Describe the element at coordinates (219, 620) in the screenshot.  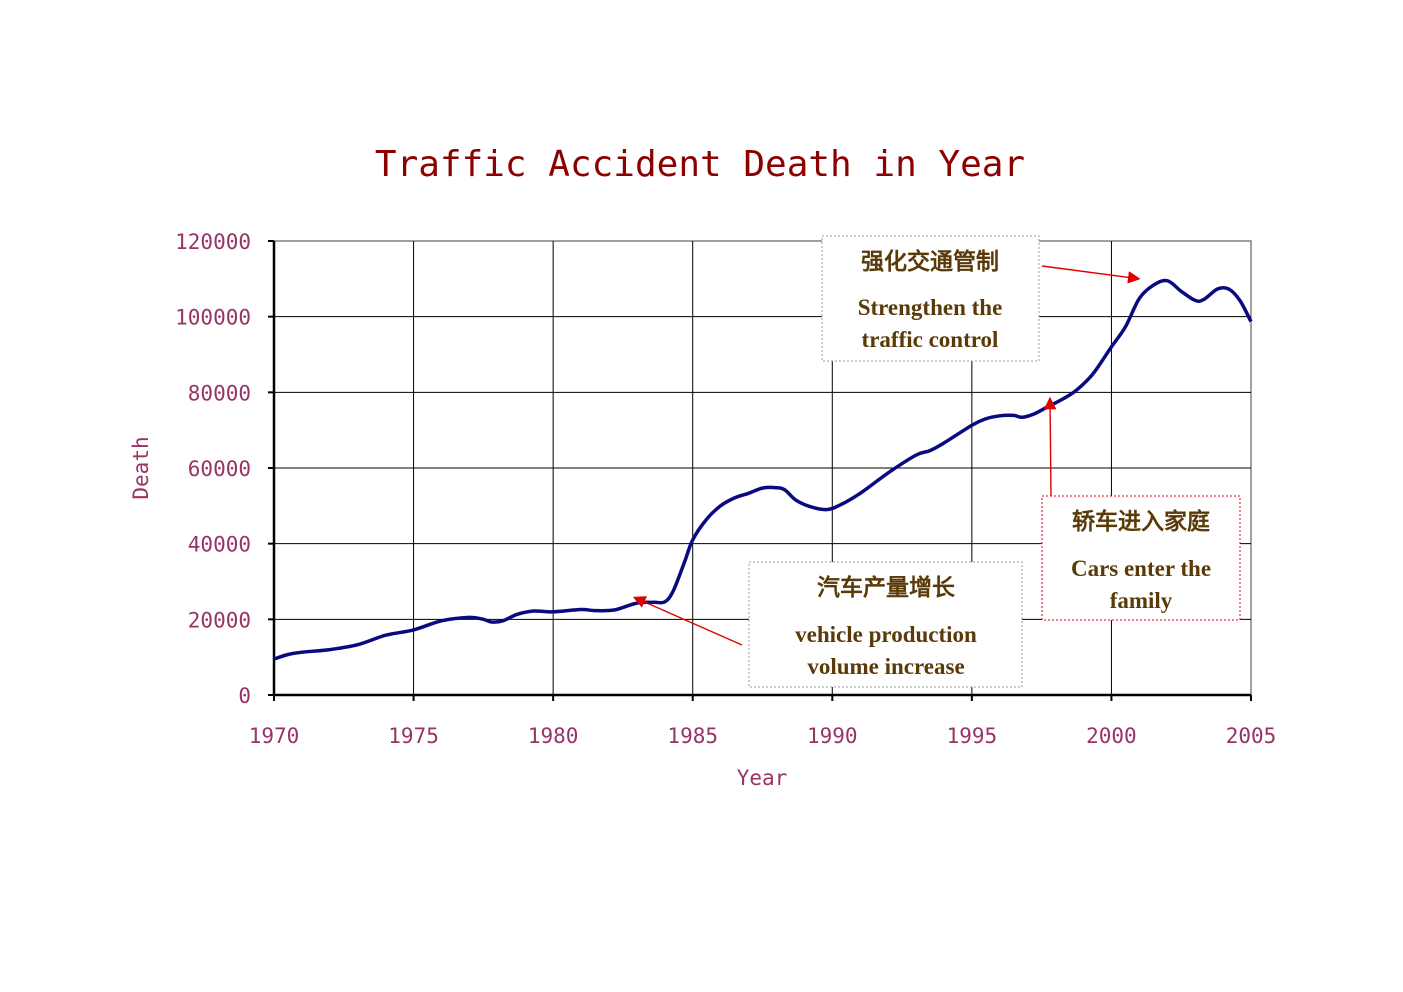
I see `y-tick-label: 20000` at that location.